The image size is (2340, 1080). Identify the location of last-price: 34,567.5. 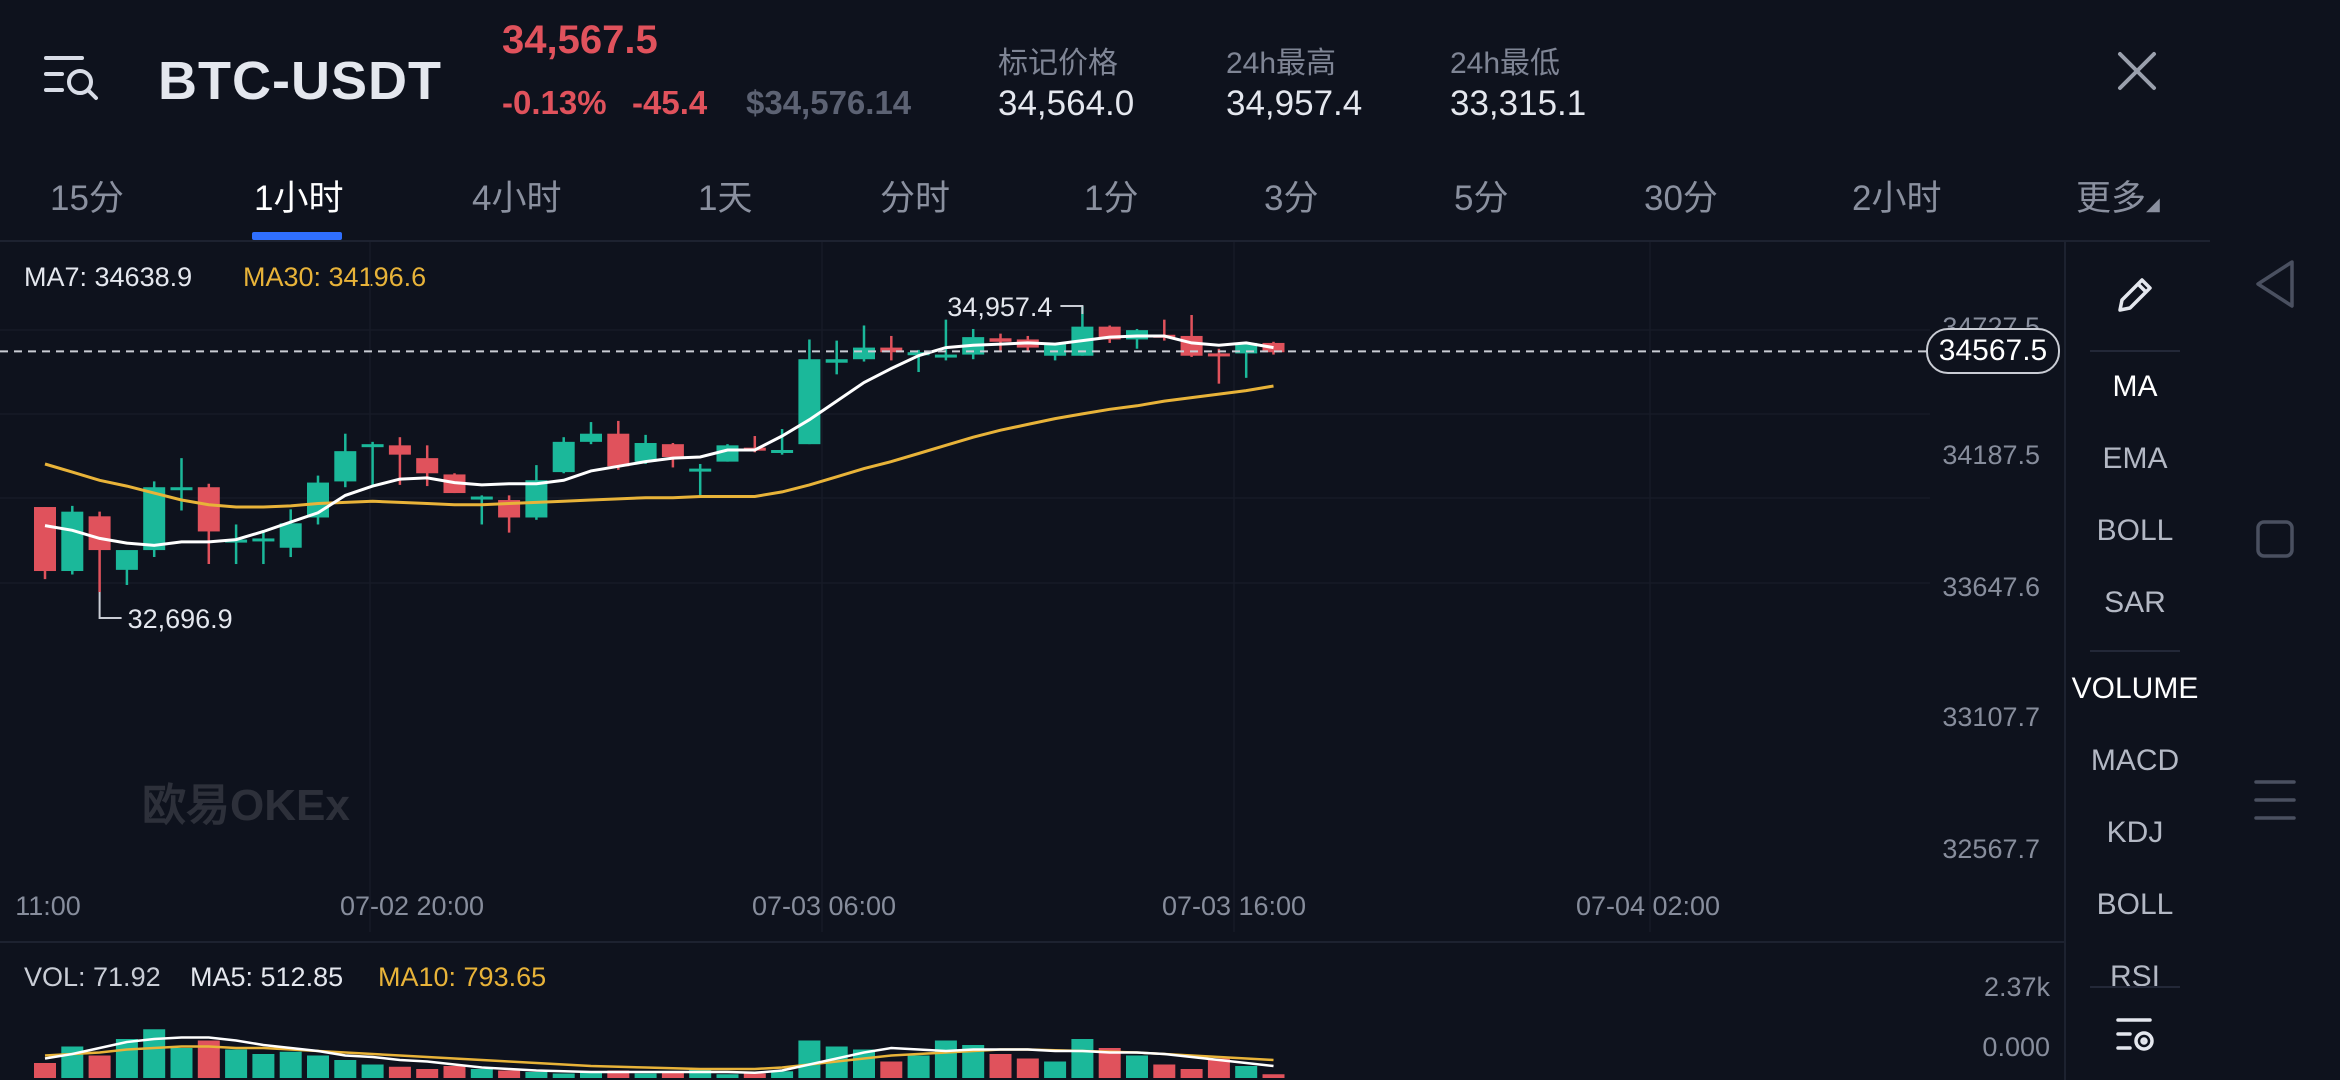
(580, 40).